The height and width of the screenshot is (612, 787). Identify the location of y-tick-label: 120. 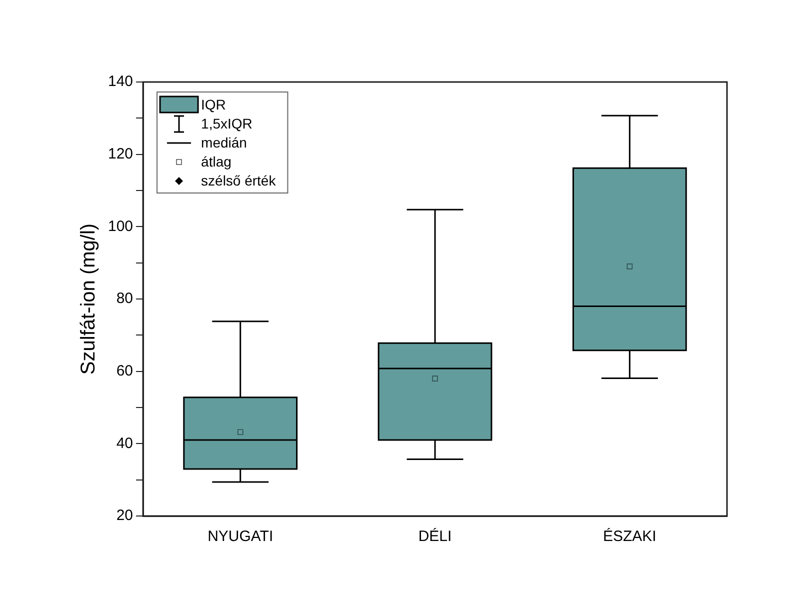
(121, 153).